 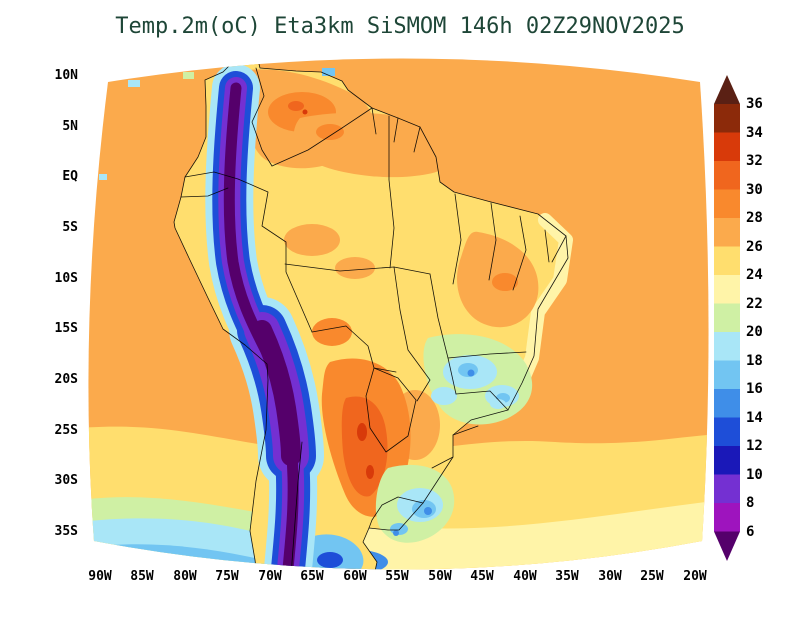 I want to click on lat-label: 30S, so click(x=67, y=480).